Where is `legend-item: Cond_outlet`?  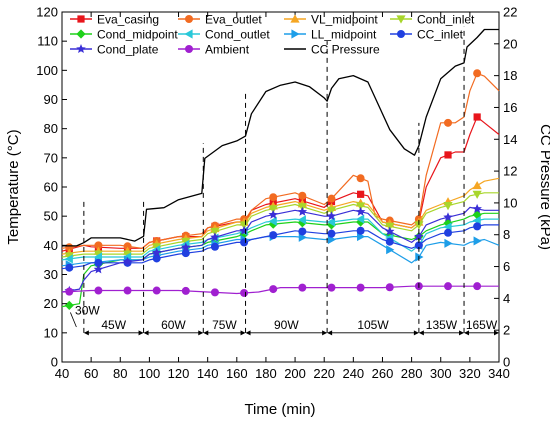 legend-item: Cond_outlet is located at coordinates (224, 35).